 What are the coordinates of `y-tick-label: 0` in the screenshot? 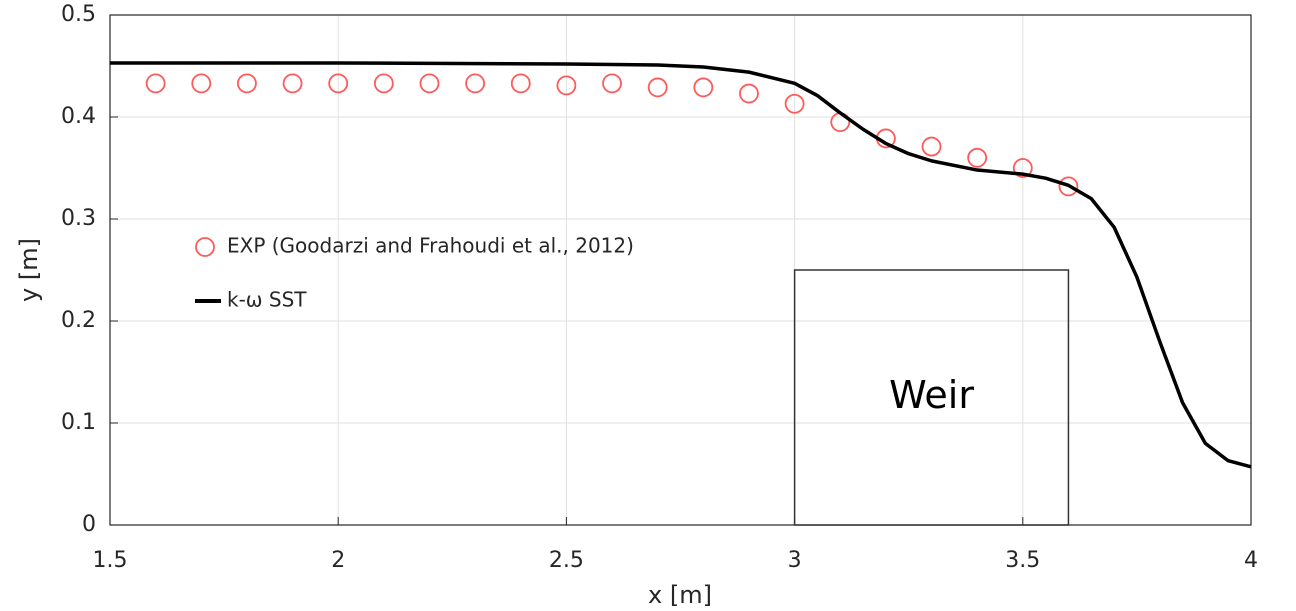 It's located at (89, 524).